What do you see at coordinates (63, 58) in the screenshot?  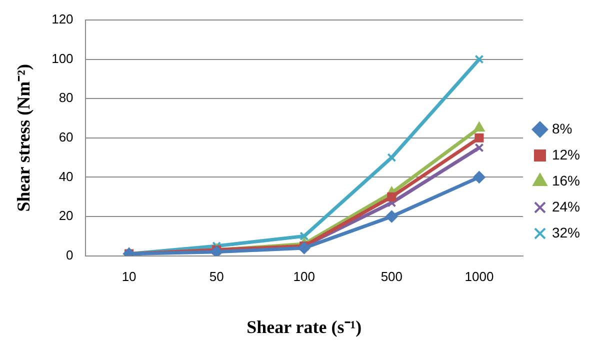 I see `y-tick-label: 100` at bounding box center [63, 58].